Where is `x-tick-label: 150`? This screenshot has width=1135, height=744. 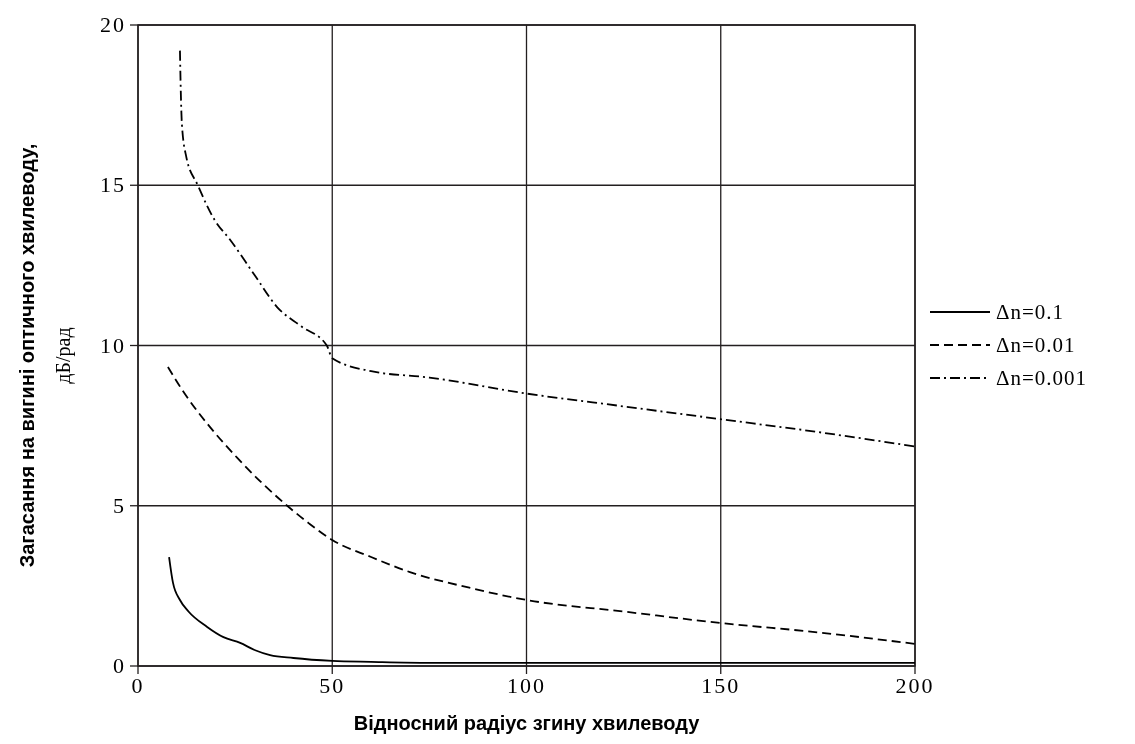
x-tick-label: 150 is located at coordinates (721, 685).